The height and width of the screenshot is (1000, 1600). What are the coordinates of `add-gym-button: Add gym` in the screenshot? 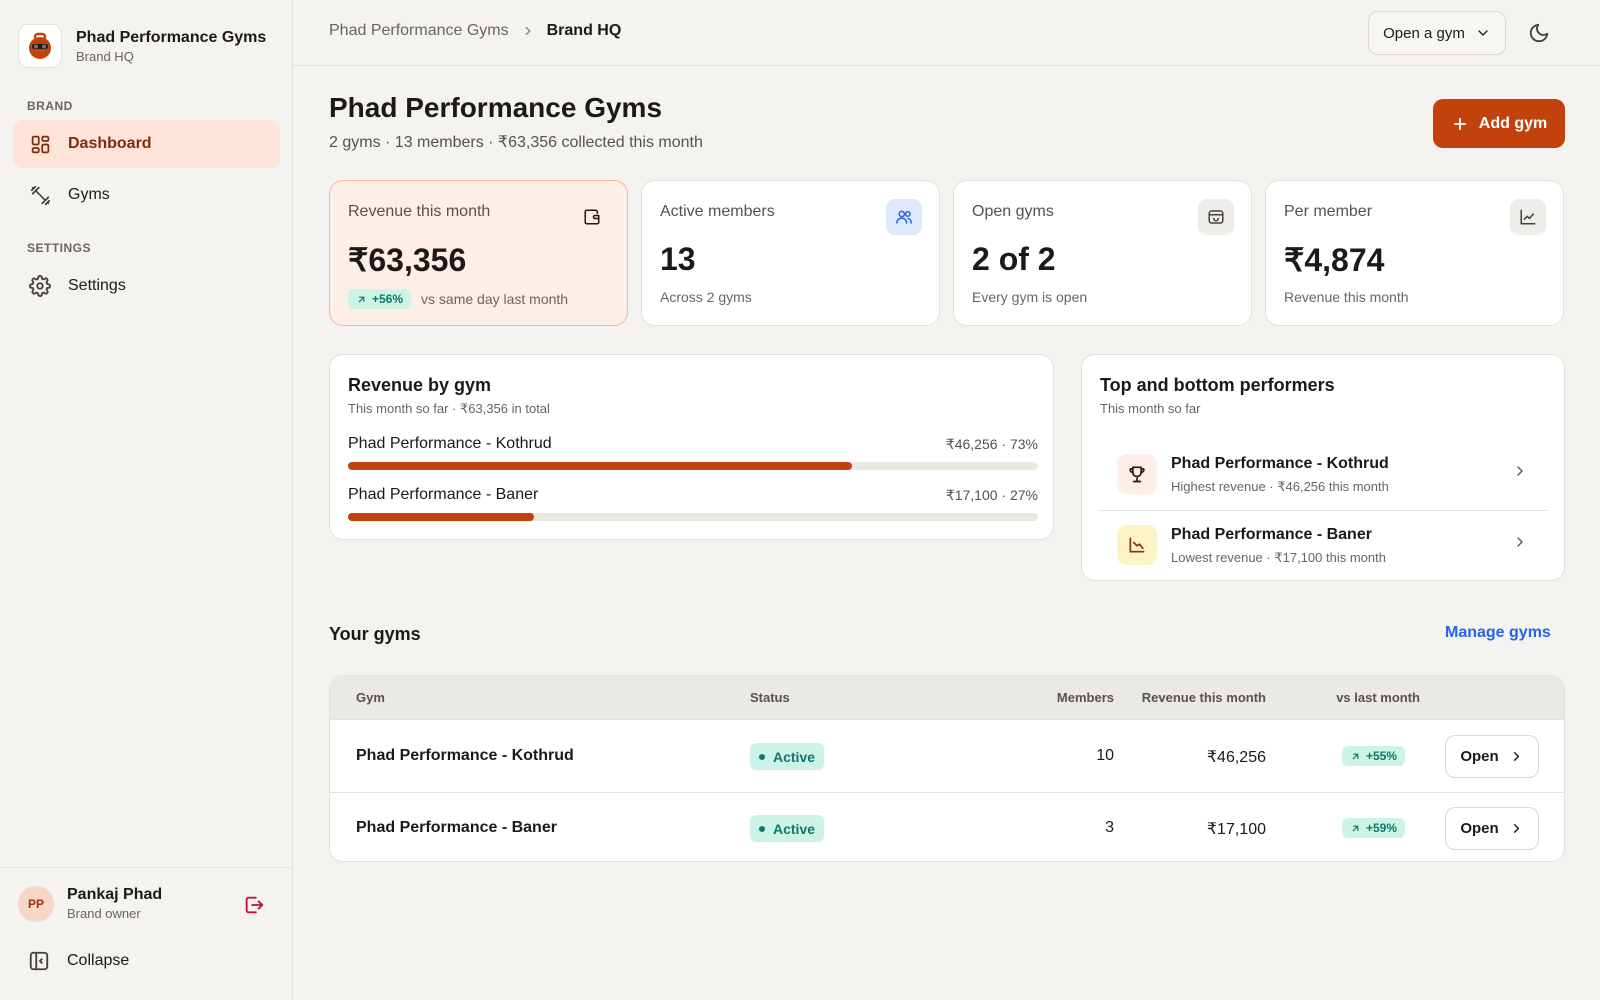 It's located at (1499, 123).